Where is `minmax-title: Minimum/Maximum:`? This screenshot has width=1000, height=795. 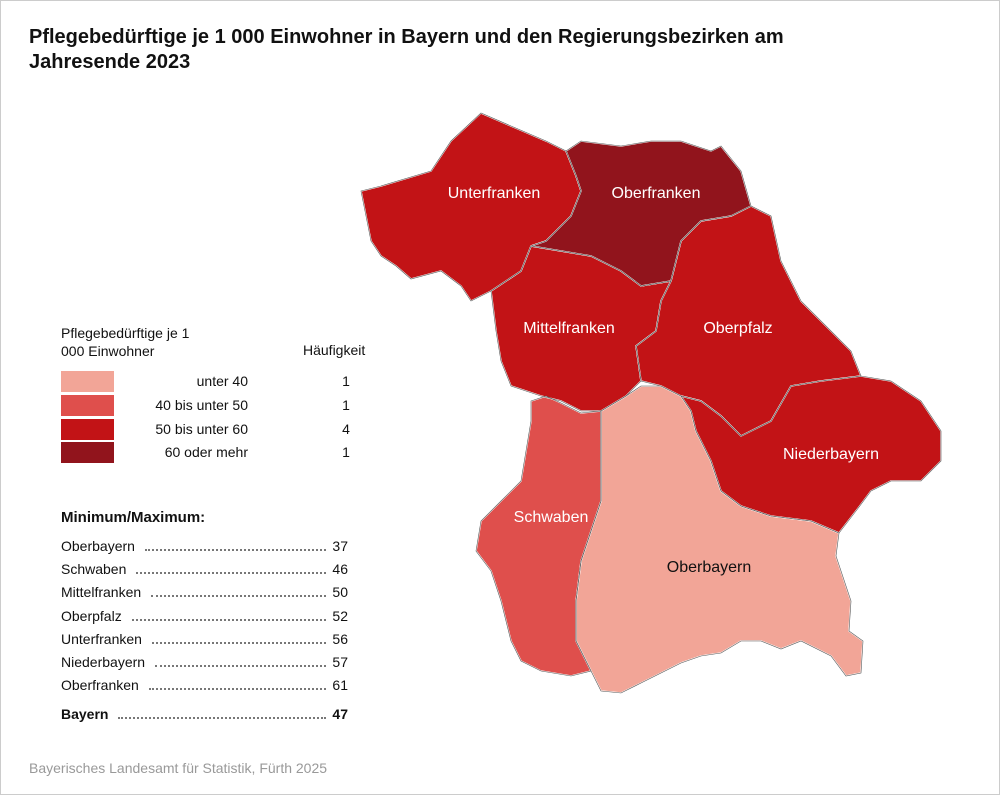
minmax-title: Minimum/Maximum: is located at coordinates (133, 517).